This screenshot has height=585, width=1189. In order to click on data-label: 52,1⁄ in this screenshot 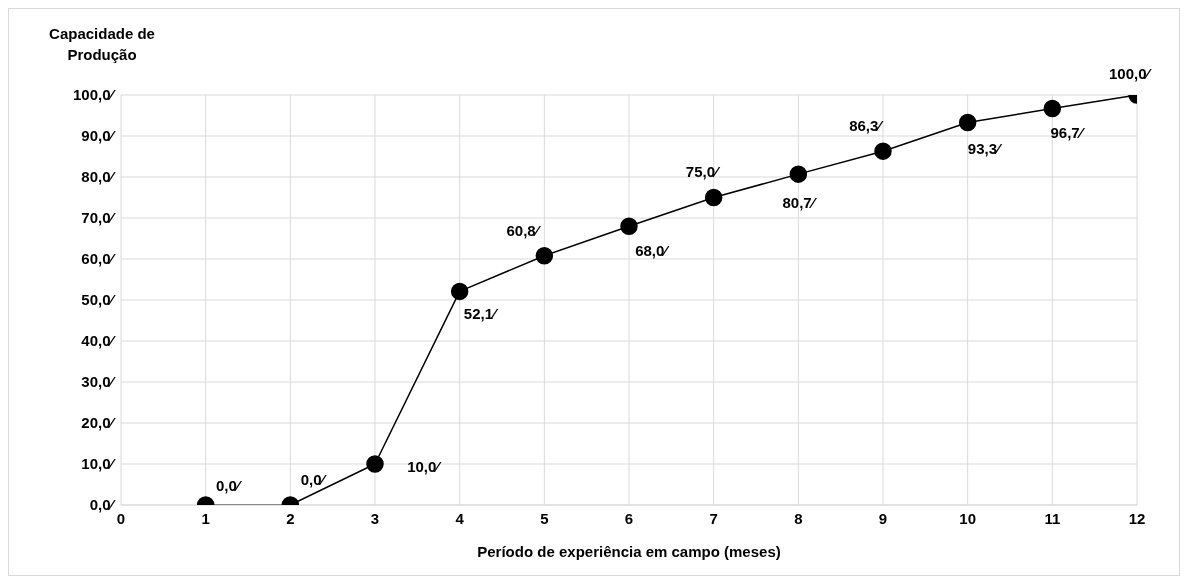, I will do `click(481, 314)`.